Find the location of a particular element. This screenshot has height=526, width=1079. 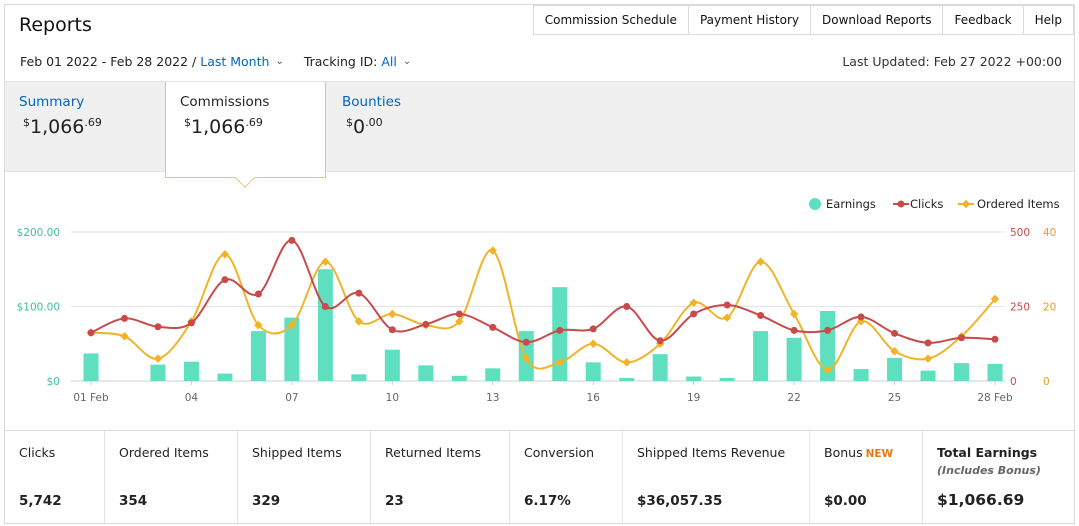

stat-label: Ordered Items is located at coordinates (164, 452).